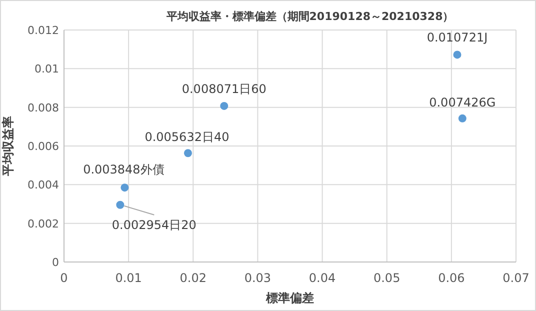  I want to click on x-axis-title: 標準偏差, so click(289, 298).